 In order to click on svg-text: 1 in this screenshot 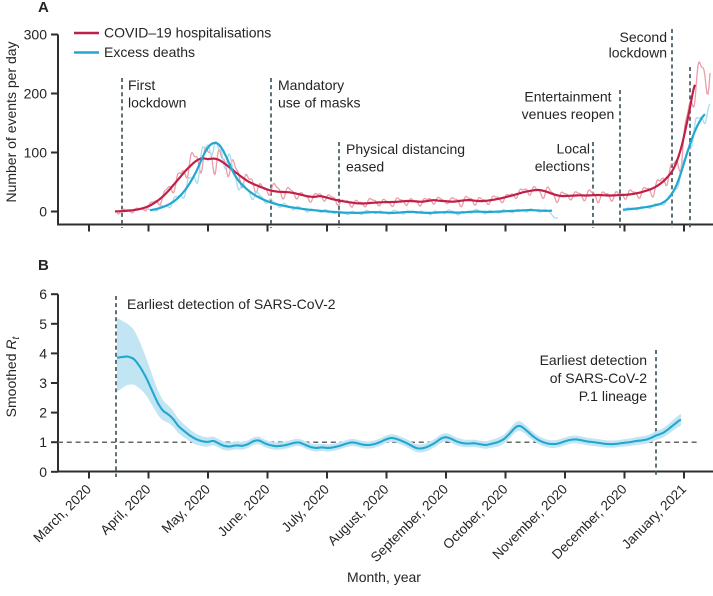, I will do `click(43, 442)`.